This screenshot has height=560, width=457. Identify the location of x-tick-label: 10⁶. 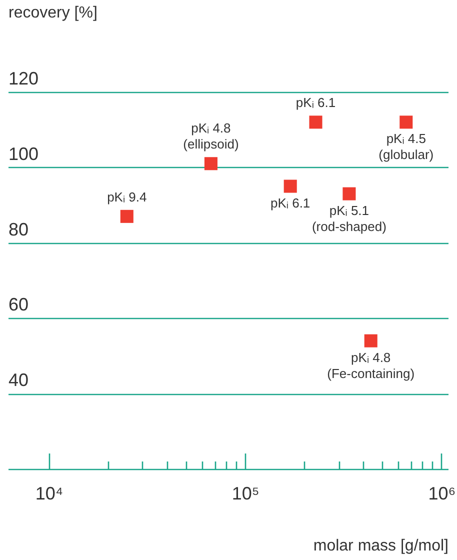
(442, 494).